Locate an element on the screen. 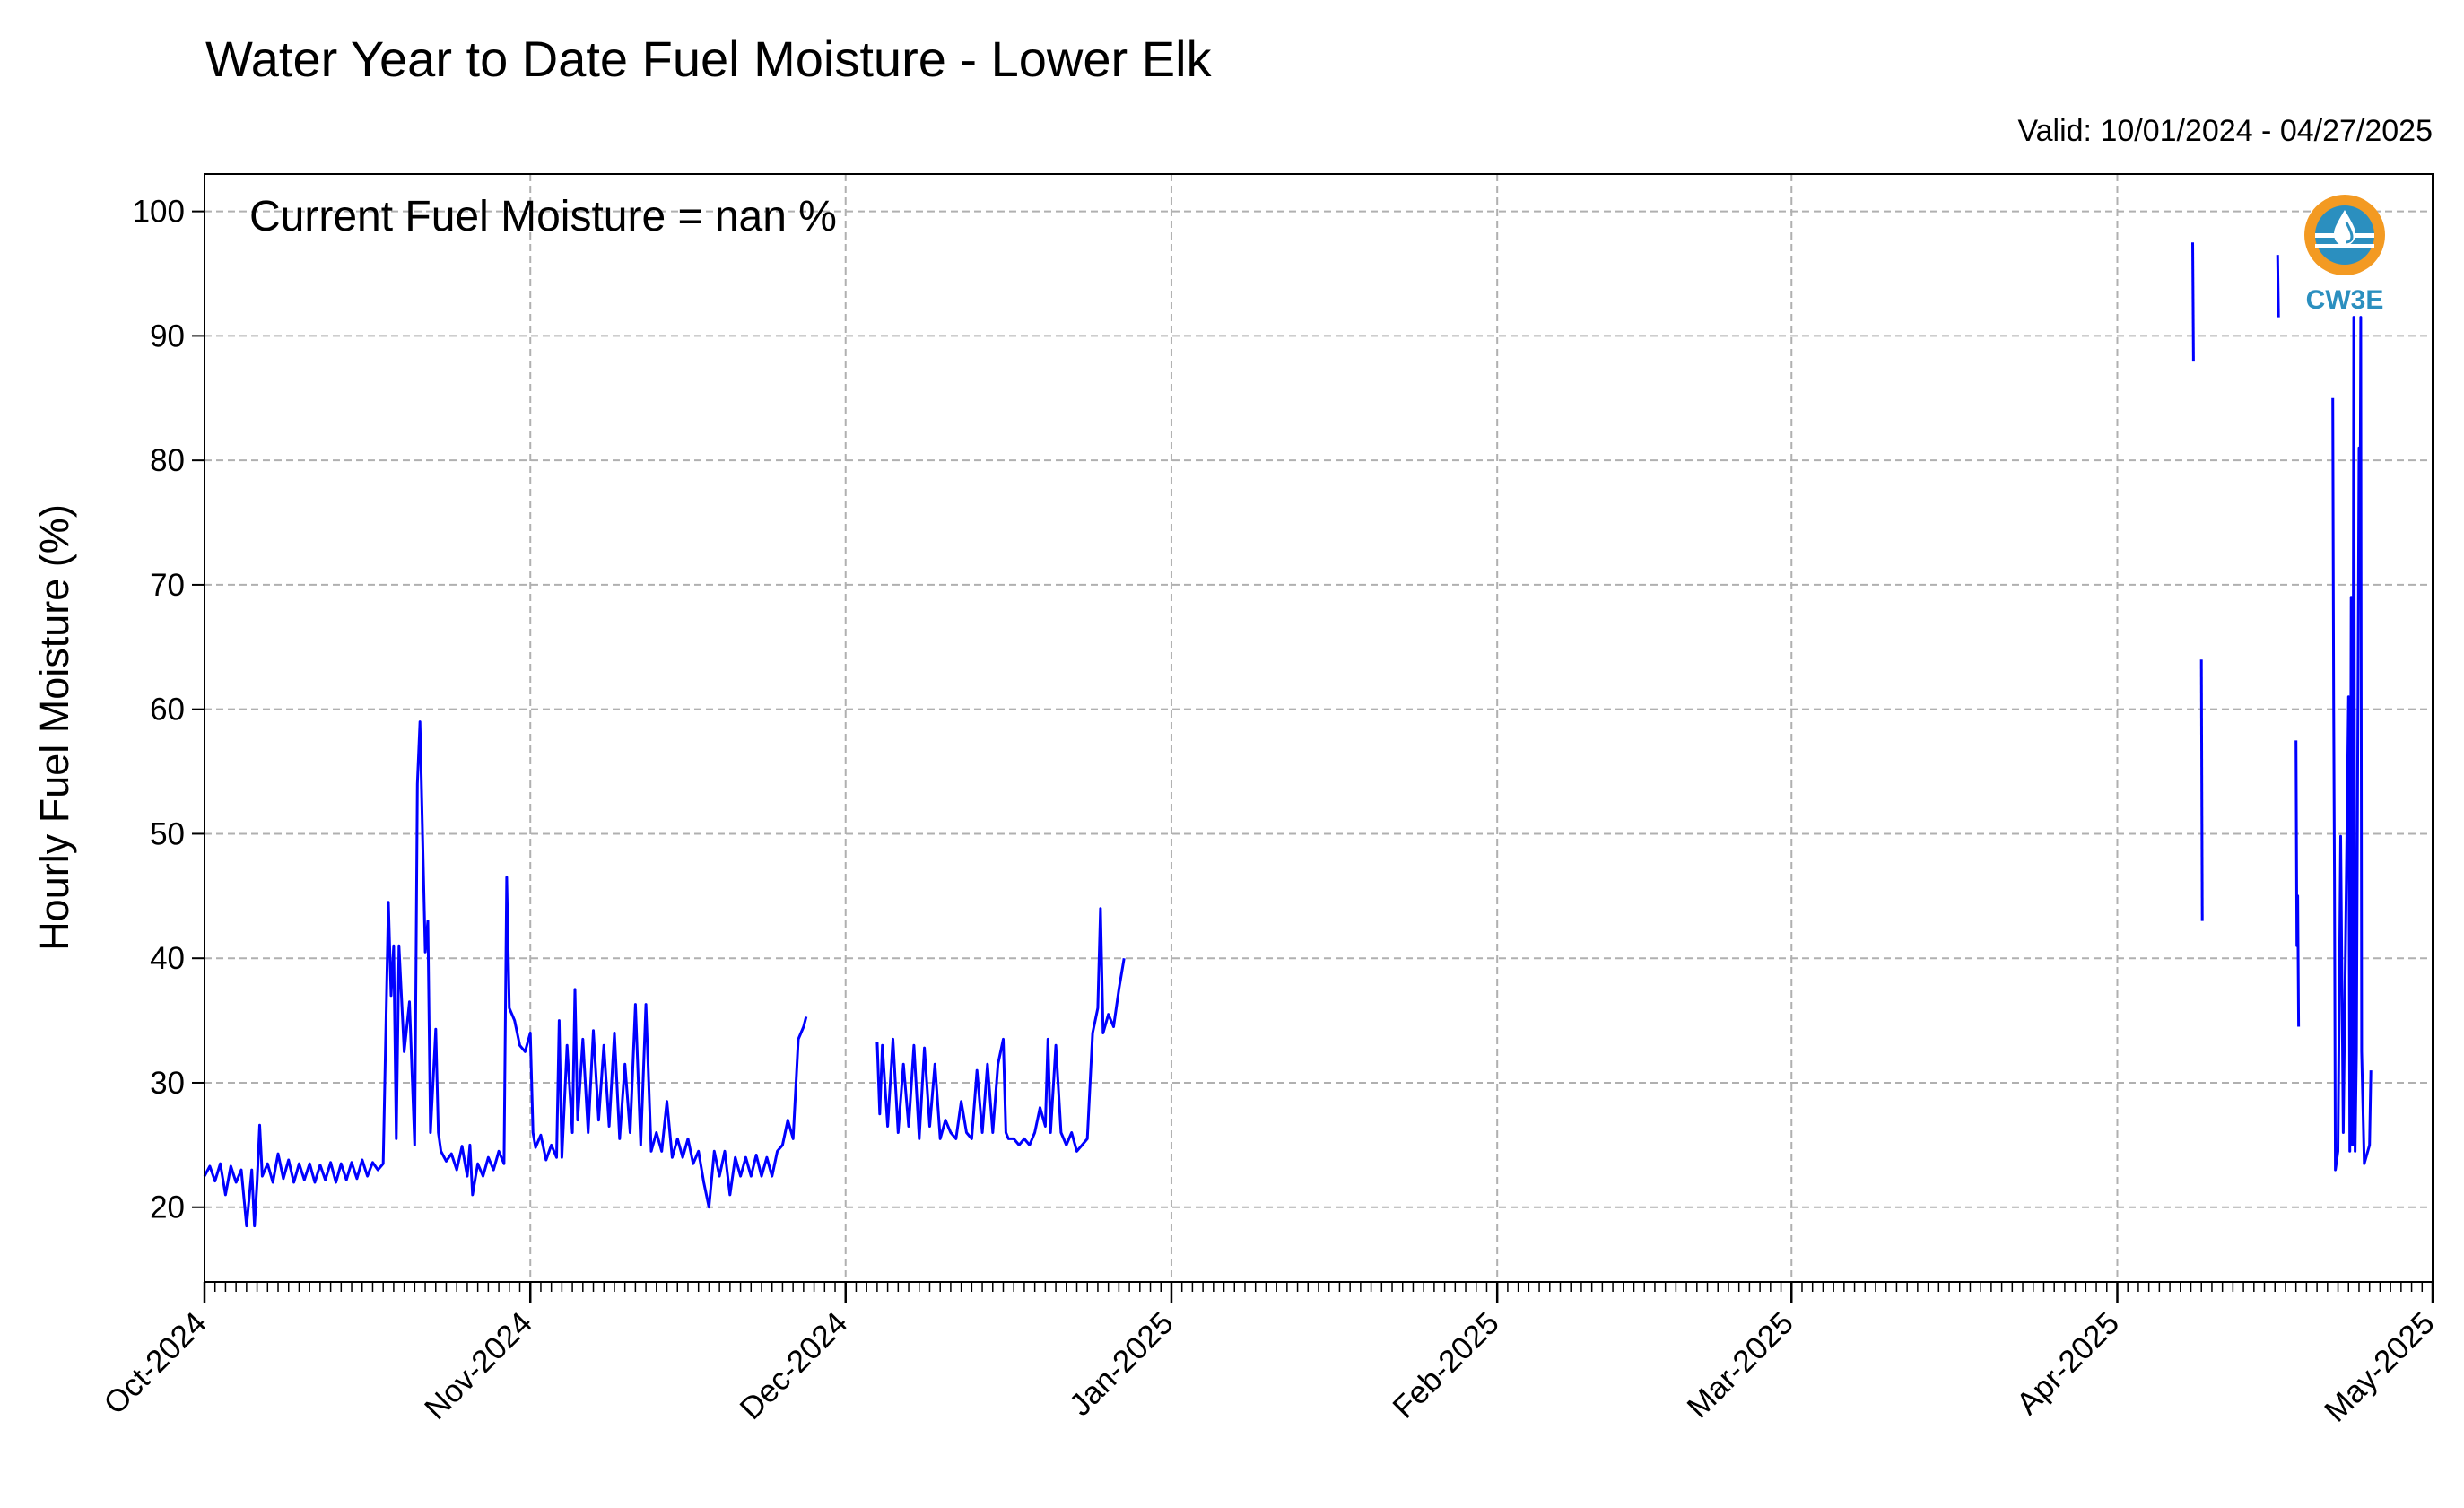 The image size is (2464, 1508). droplet-icon is located at coordinates (2344, 228).